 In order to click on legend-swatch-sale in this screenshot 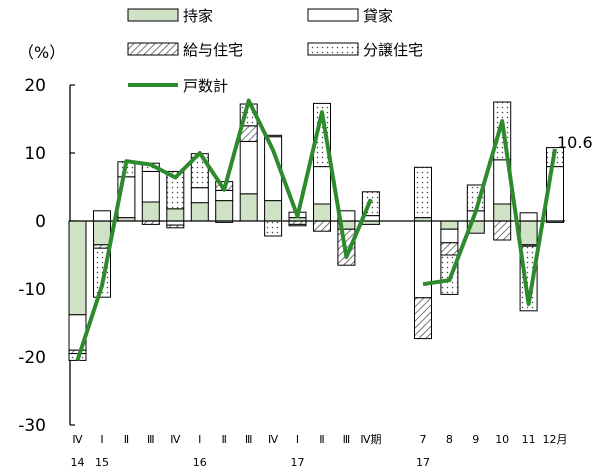, I will do `click(333, 49)`.